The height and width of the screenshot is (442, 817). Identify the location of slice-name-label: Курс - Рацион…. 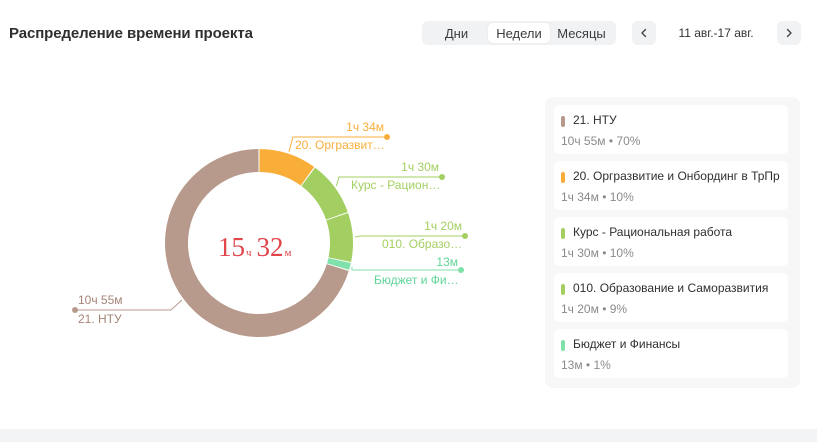
(395, 185).